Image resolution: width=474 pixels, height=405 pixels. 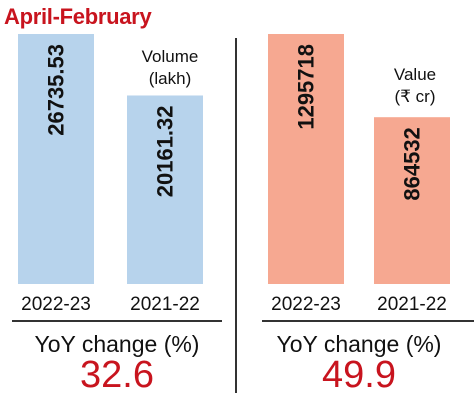 What do you see at coordinates (117, 344) in the screenshot?
I see `volume-yoy-label: YoY change (%)` at bounding box center [117, 344].